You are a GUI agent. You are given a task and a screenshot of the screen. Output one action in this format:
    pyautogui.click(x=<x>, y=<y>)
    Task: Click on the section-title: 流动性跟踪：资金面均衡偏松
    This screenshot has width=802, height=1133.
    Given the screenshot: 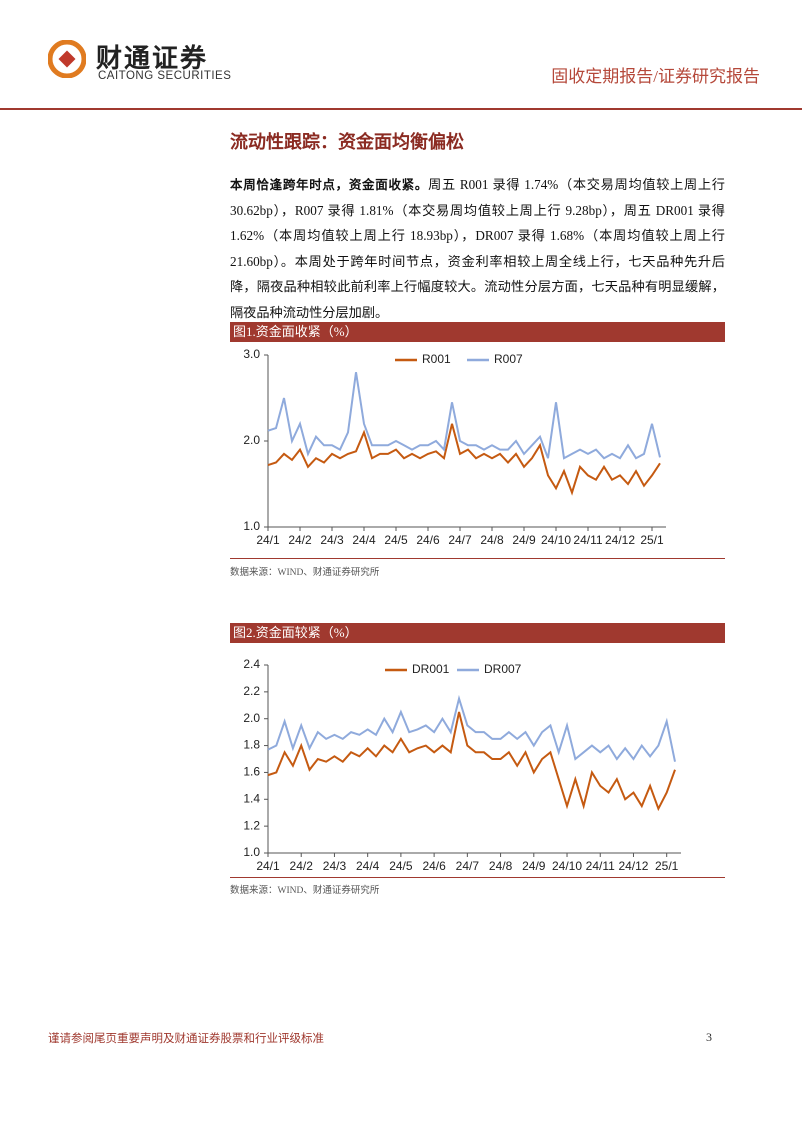 What is the action you would take?
    pyautogui.click(x=347, y=142)
    